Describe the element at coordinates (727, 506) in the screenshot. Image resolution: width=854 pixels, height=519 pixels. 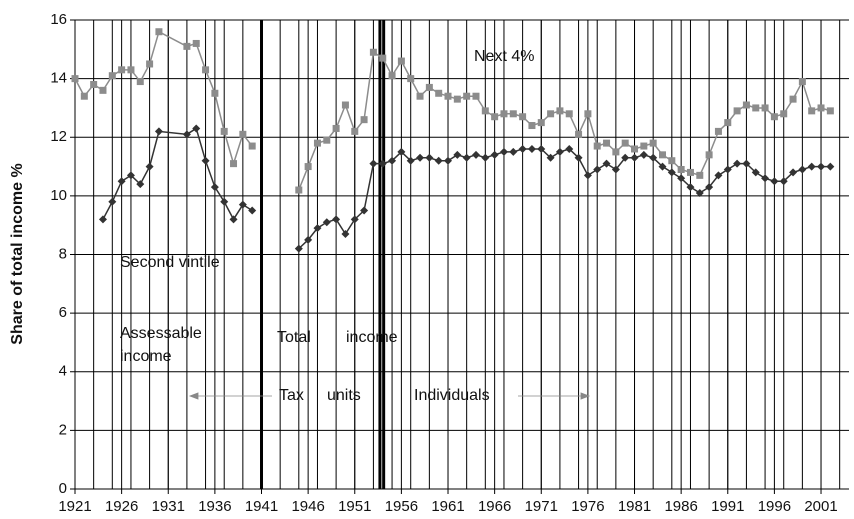
I see `x-tick-label: 1991` at that location.